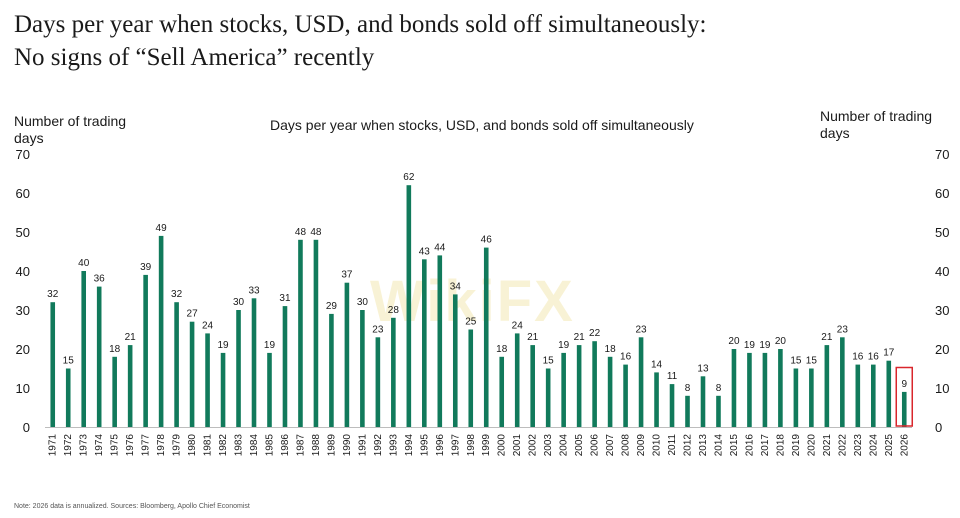 The height and width of the screenshot is (518, 960). Describe the element at coordinates (347, 275) in the screenshot. I see `data-label: 37` at that location.